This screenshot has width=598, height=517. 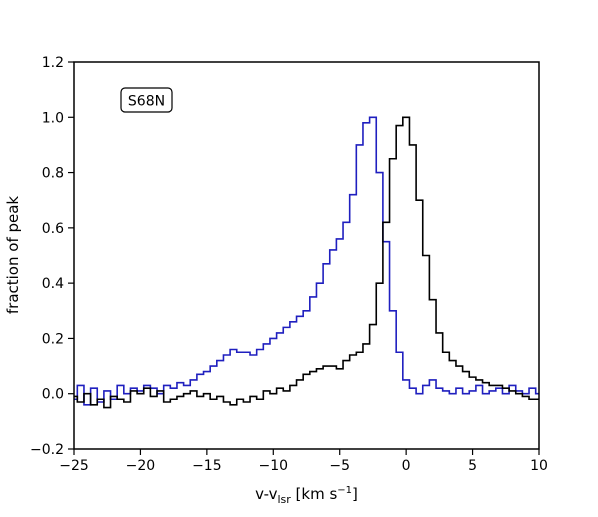 What do you see at coordinates (274, 466) in the screenshot?
I see `x-tick-label: −10` at bounding box center [274, 466].